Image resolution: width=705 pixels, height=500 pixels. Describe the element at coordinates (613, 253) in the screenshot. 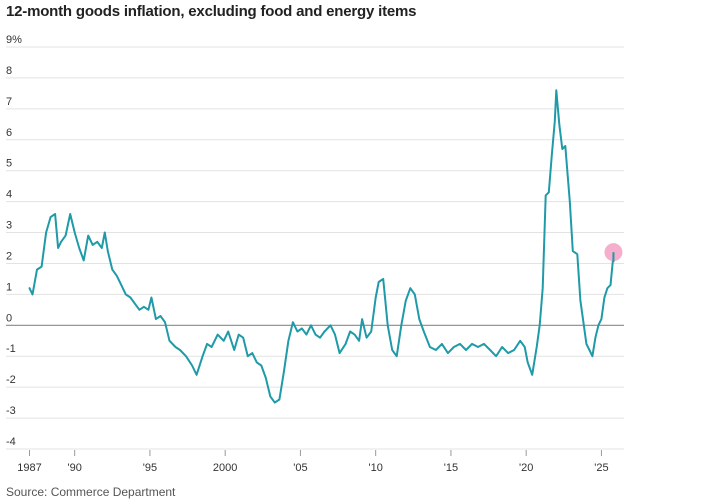

I see `highlight-group` at that location.